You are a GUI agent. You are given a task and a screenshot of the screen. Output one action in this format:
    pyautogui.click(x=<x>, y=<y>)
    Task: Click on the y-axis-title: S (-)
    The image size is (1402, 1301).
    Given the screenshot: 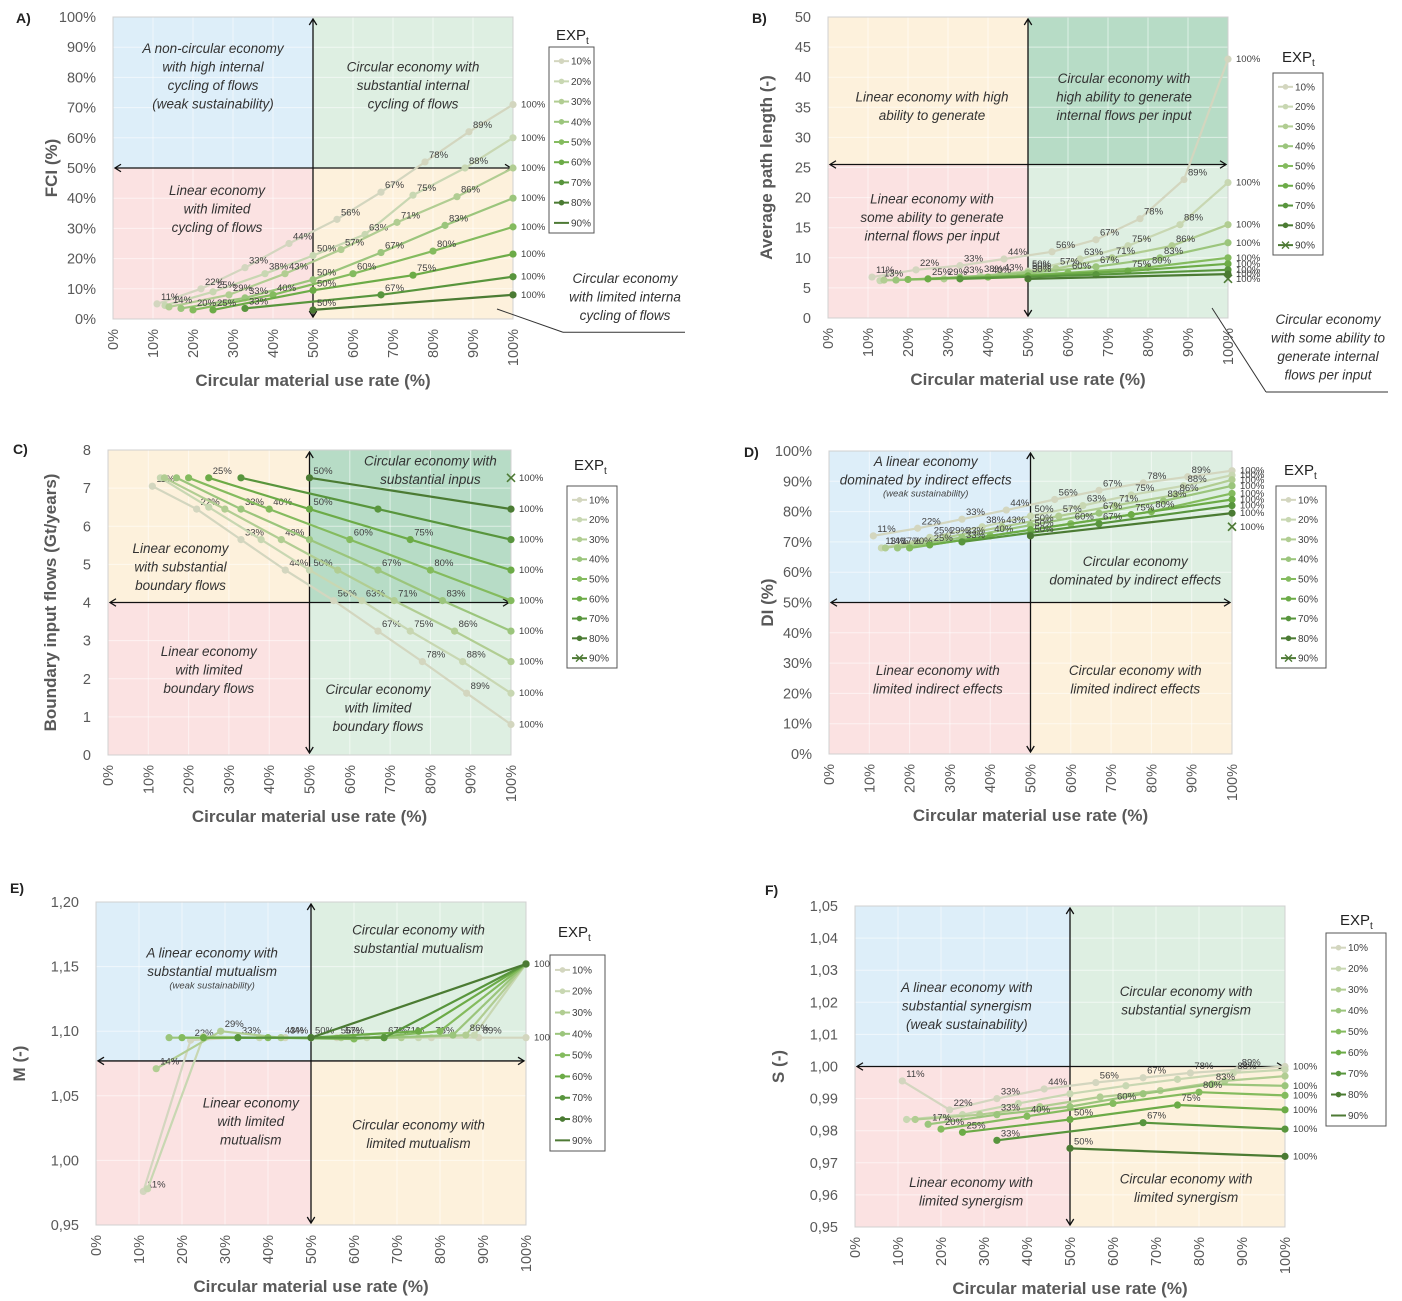 What is the action you would take?
    pyautogui.click(x=778, y=1066)
    